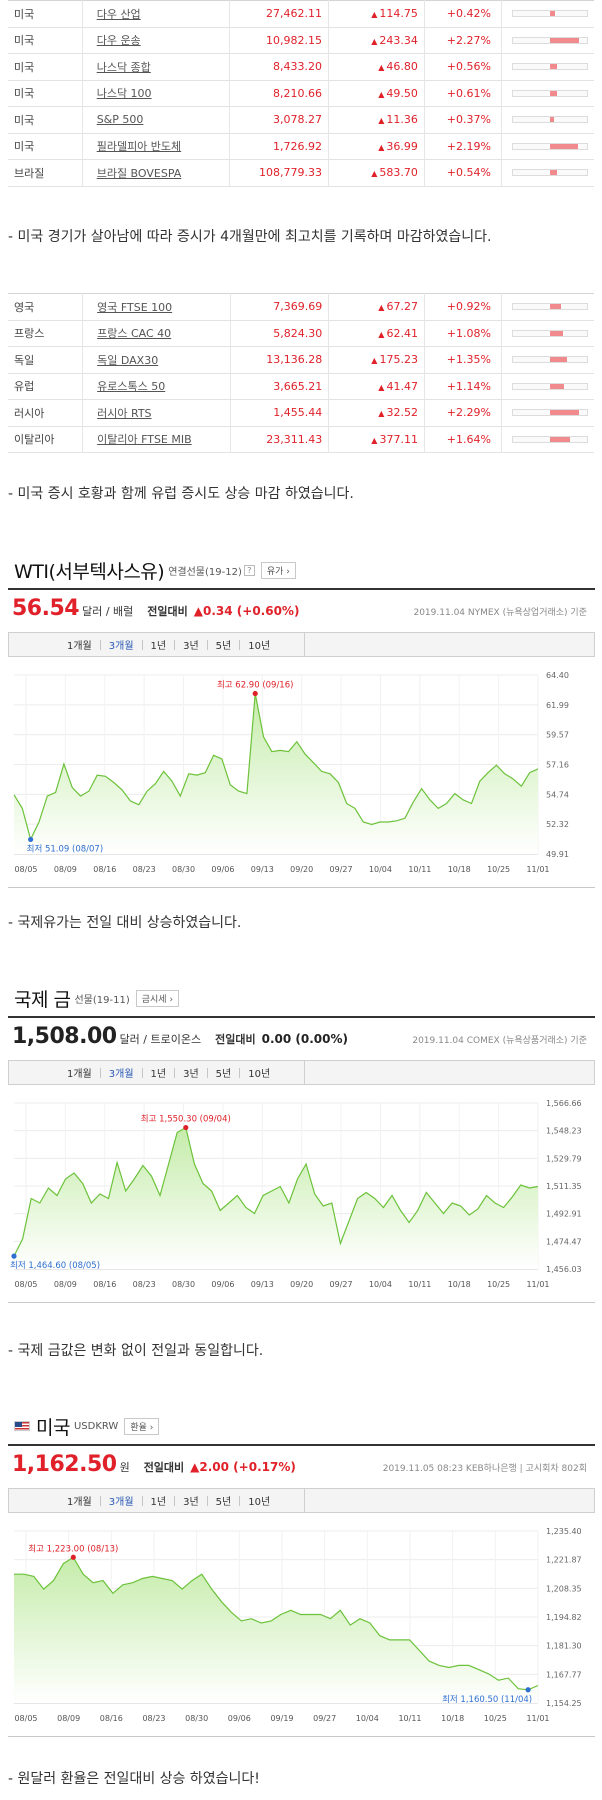 The image size is (602, 1800). Describe the element at coordinates (564, 1131) in the screenshot. I see `y-tick-label: 1,548.23` at that location.